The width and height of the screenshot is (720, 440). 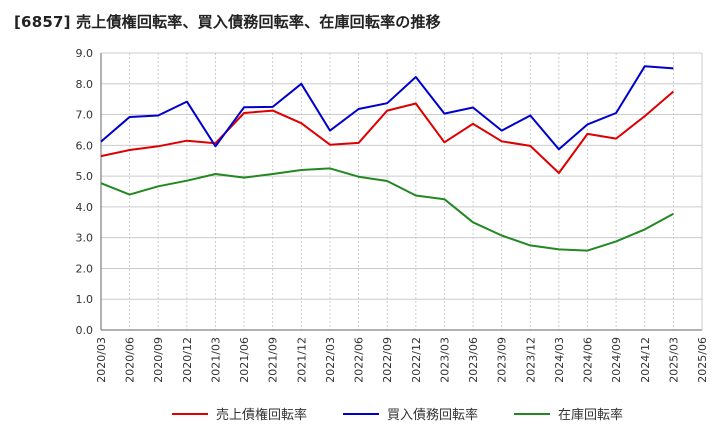 I want to click on y-tick-label: 9.0, so click(x=85, y=53).